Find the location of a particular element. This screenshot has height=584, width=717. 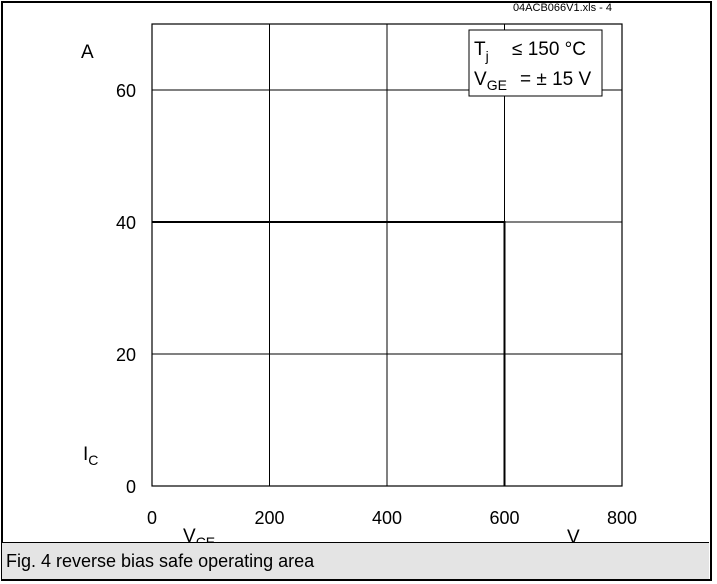

y-tick-label: 60 is located at coordinates (126, 91).